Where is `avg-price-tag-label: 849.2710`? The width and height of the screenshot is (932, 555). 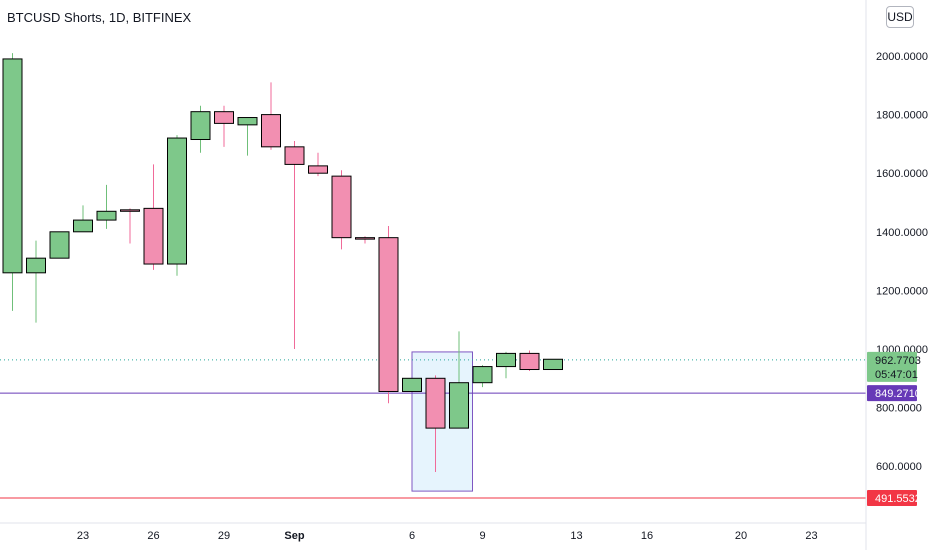
avg-price-tag-label: 849.2710 is located at coordinates (898, 394).